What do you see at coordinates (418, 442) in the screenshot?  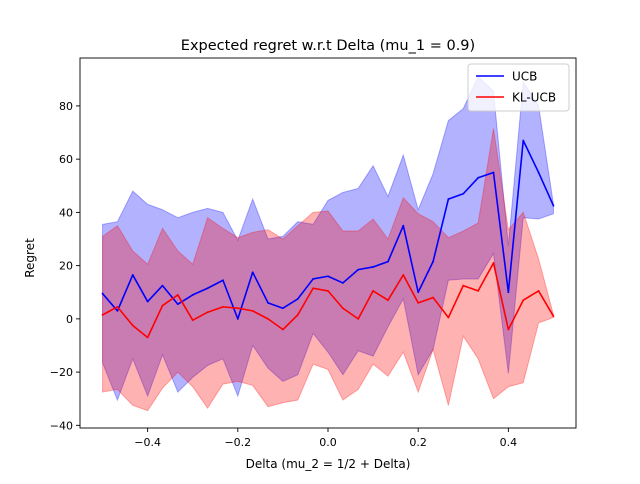 I see `x-tick-label: 0.2` at bounding box center [418, 442].